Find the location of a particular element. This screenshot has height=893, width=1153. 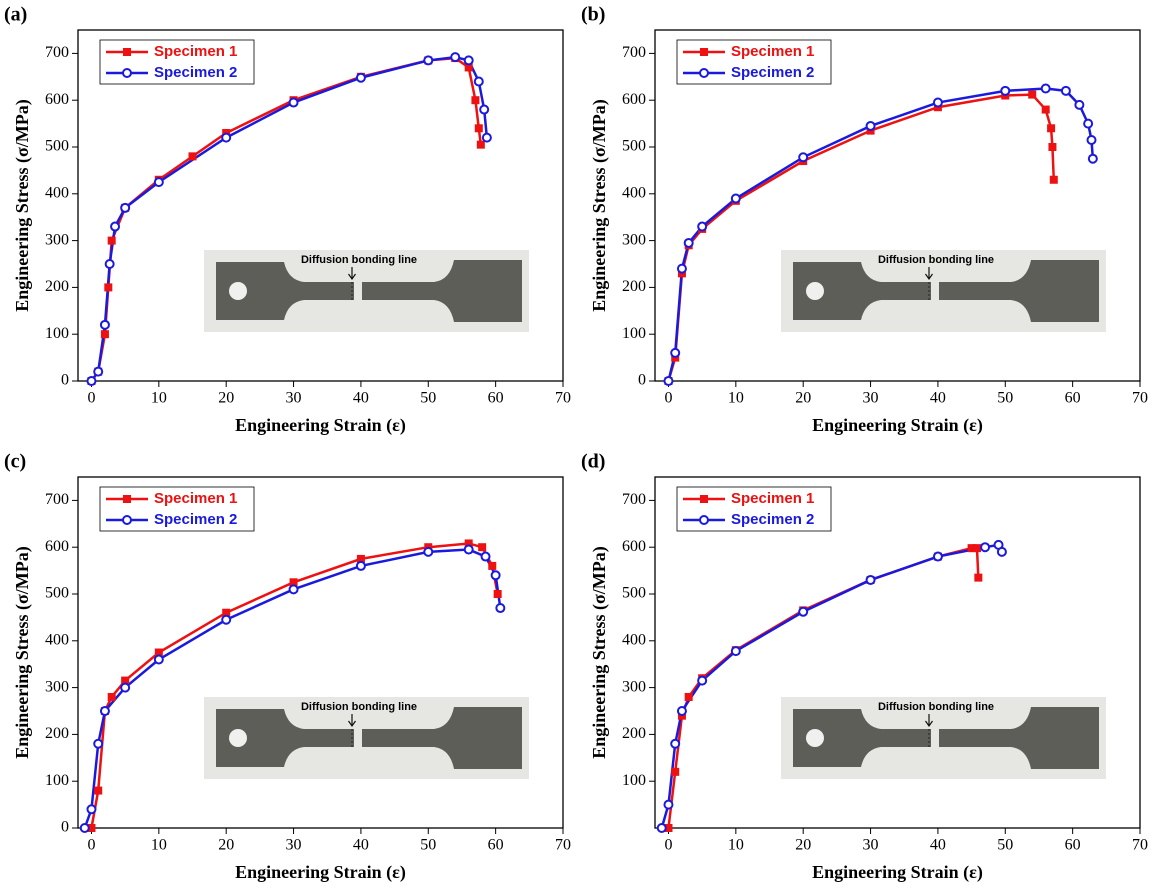

x-tick-label: 70 is located at coordinates (563, 845).